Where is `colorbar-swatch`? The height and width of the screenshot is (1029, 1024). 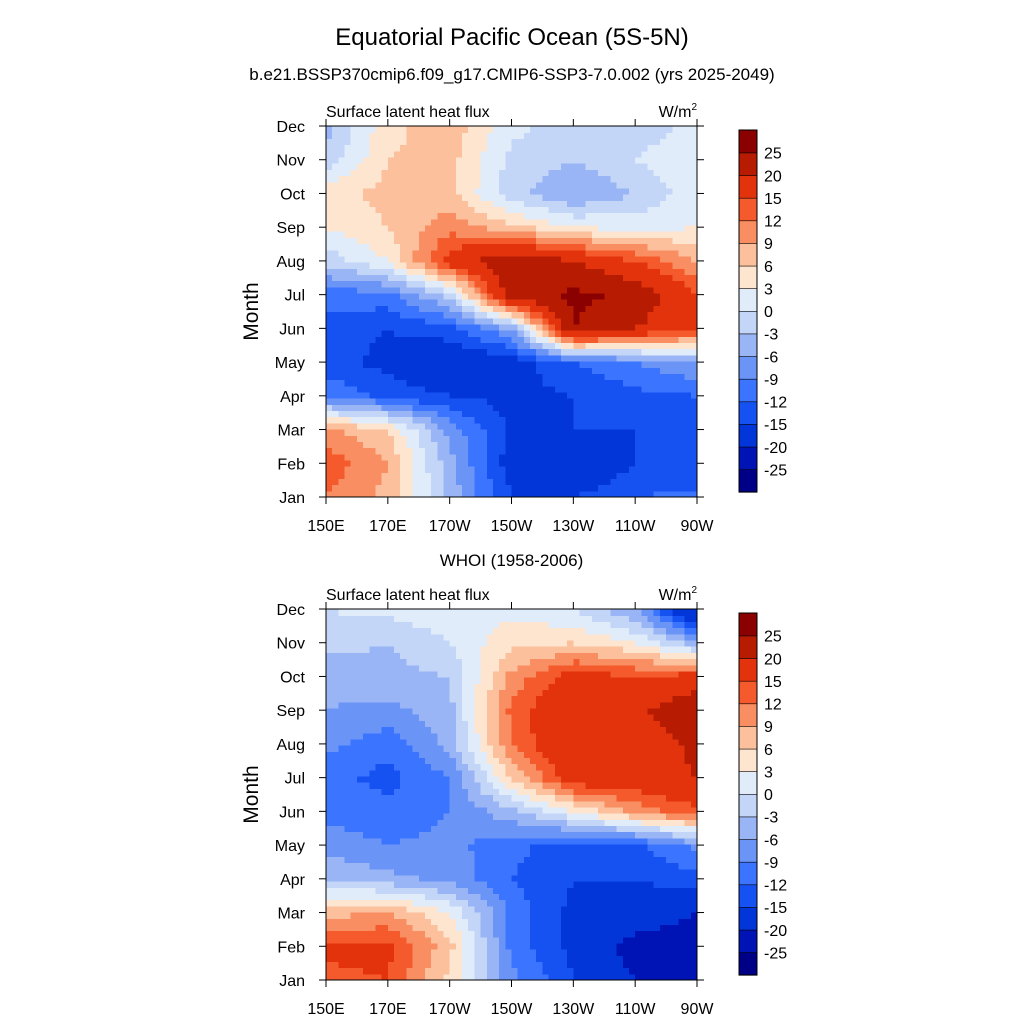 colorbar-swatch is located at coordinates (748, 277).